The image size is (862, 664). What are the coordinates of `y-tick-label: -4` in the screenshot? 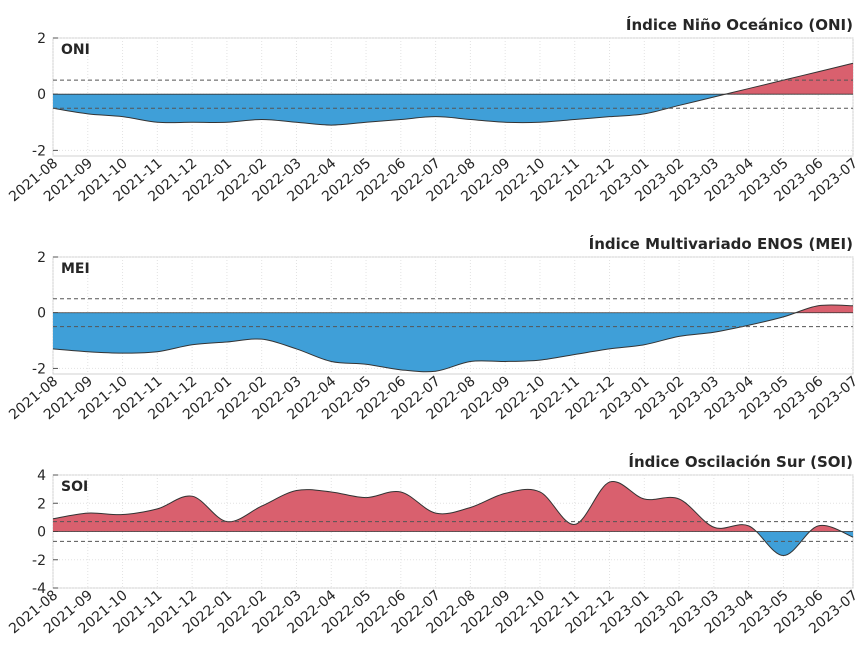 It's located at (39, 589).